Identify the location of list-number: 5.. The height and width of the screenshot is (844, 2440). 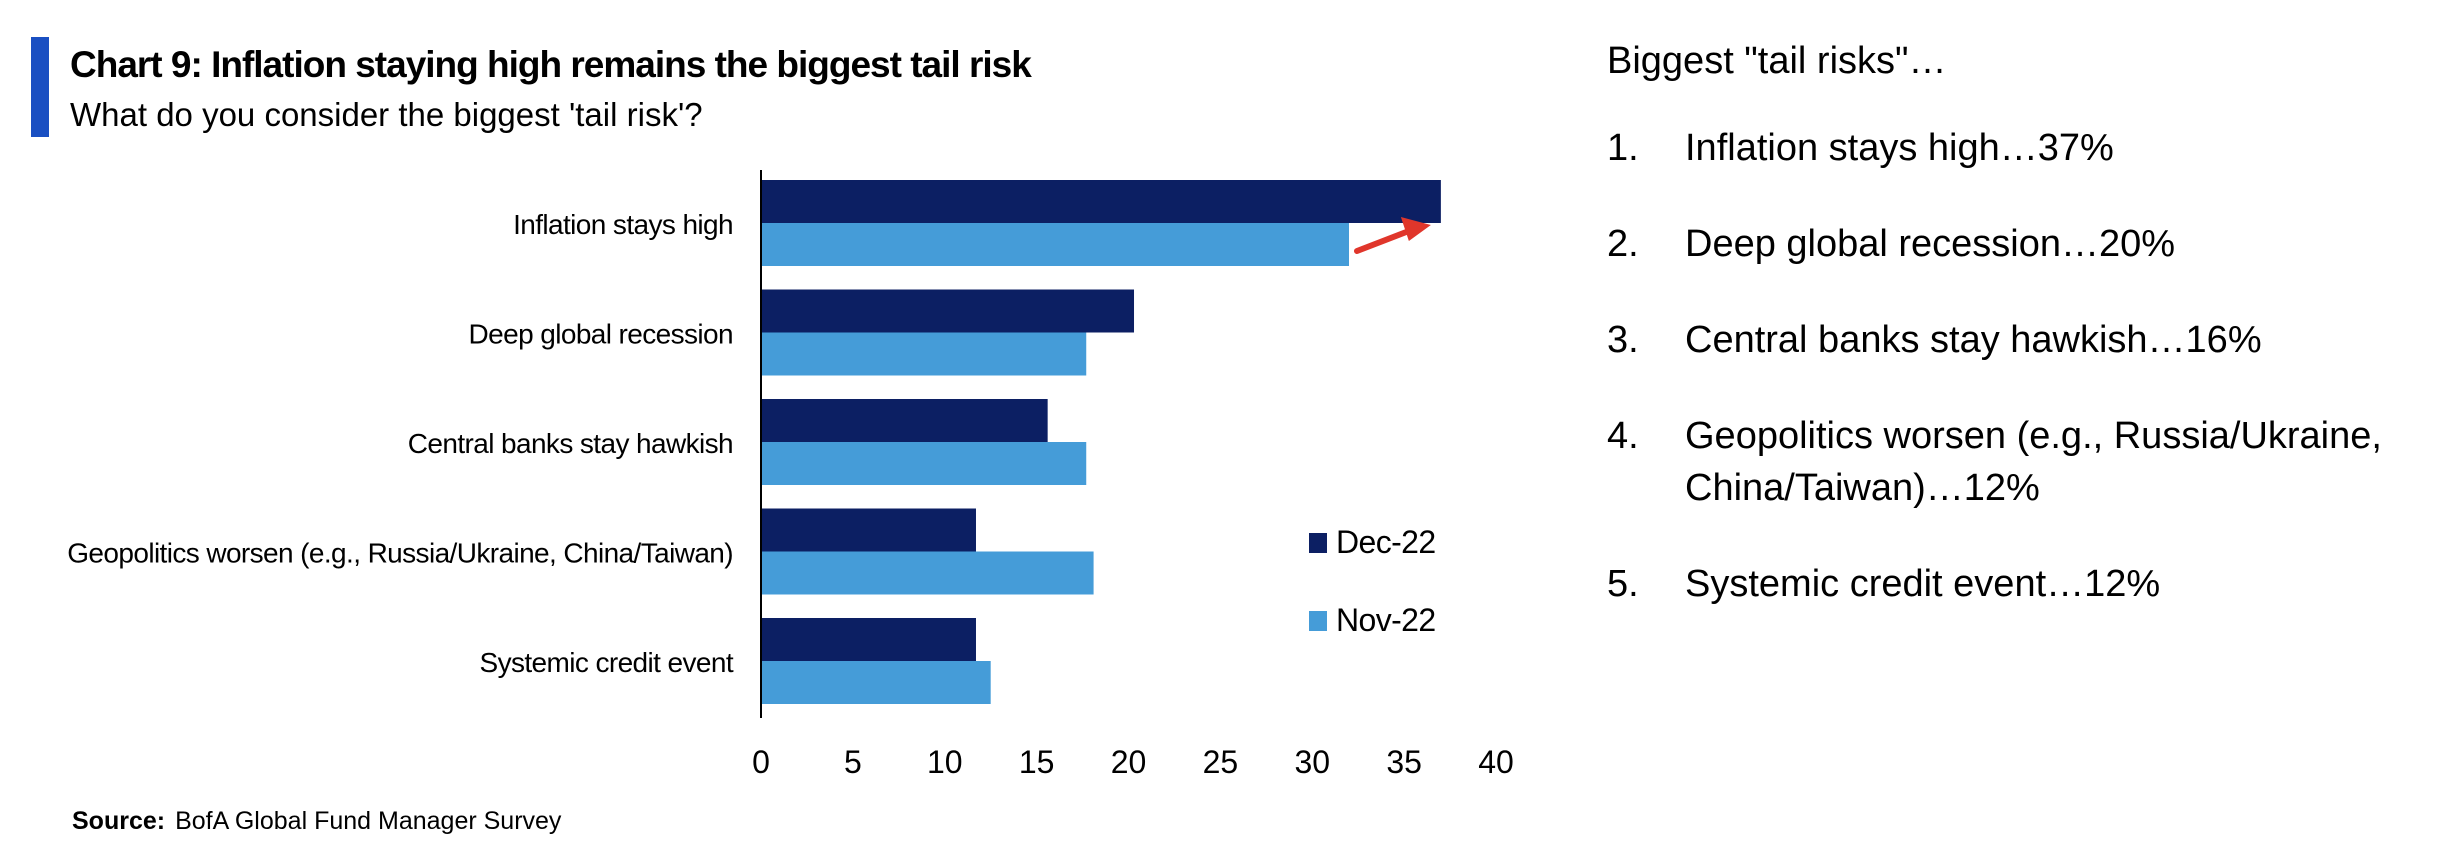
(1623, 584).